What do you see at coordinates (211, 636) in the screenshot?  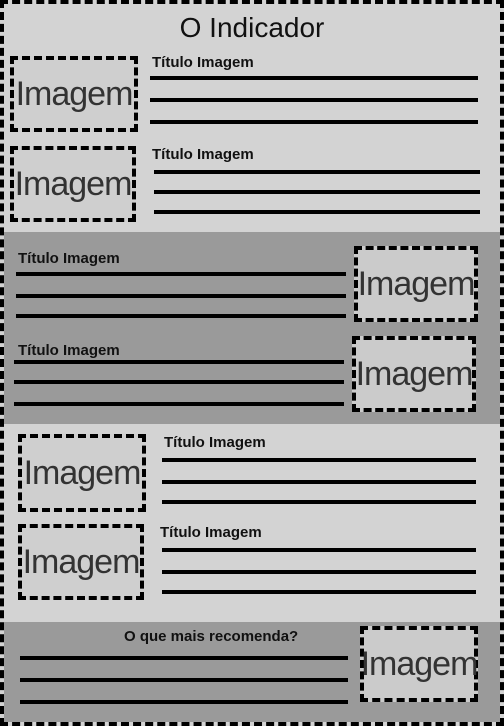 I see `recommend-question: O que mais recomenda?` at bounding box center [211, 636].